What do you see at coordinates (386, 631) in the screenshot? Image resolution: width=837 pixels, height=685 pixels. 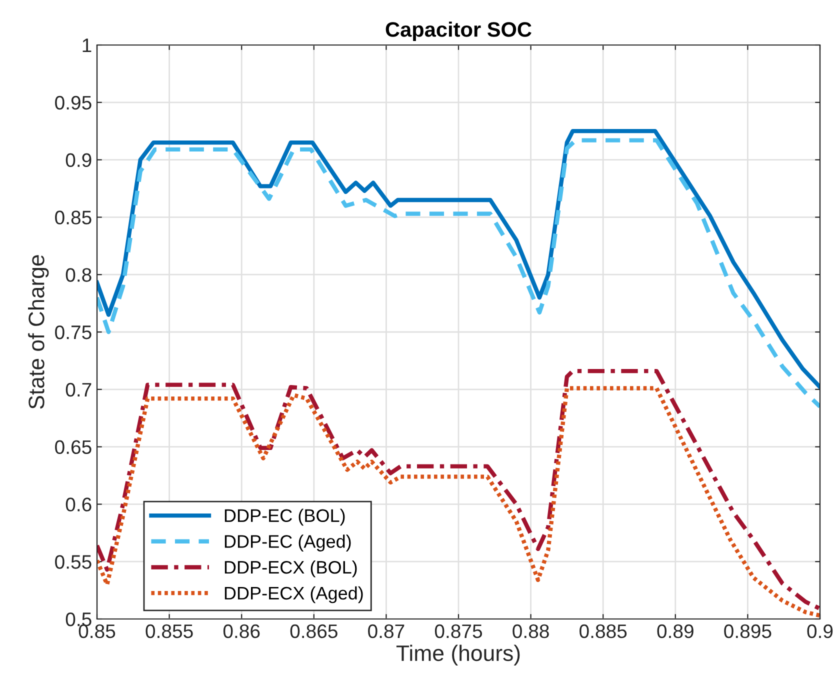 I see `x-tick-label: 0.87` at bounding box center [386, 631].